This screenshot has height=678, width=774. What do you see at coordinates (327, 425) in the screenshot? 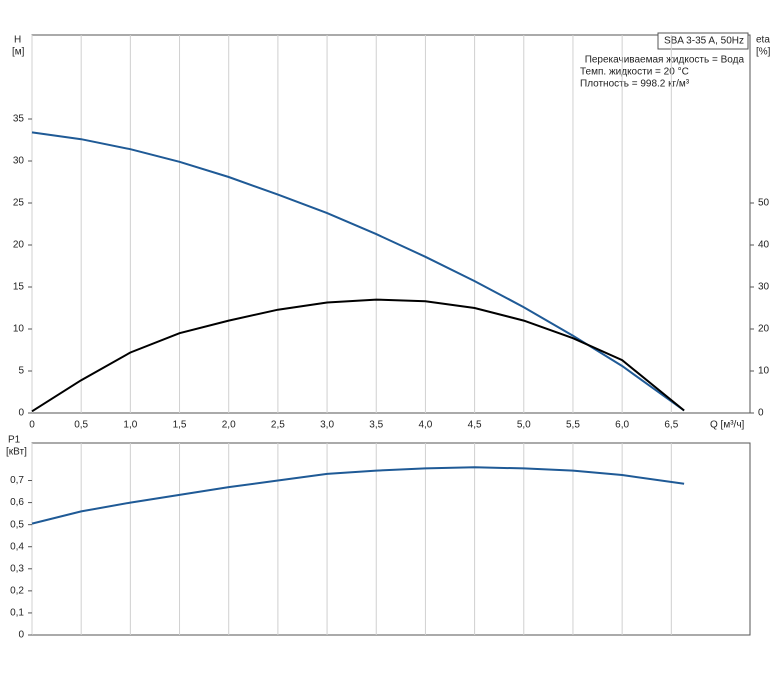
I see `x-tick-label: 3,0` at bounding box center [327, 425].